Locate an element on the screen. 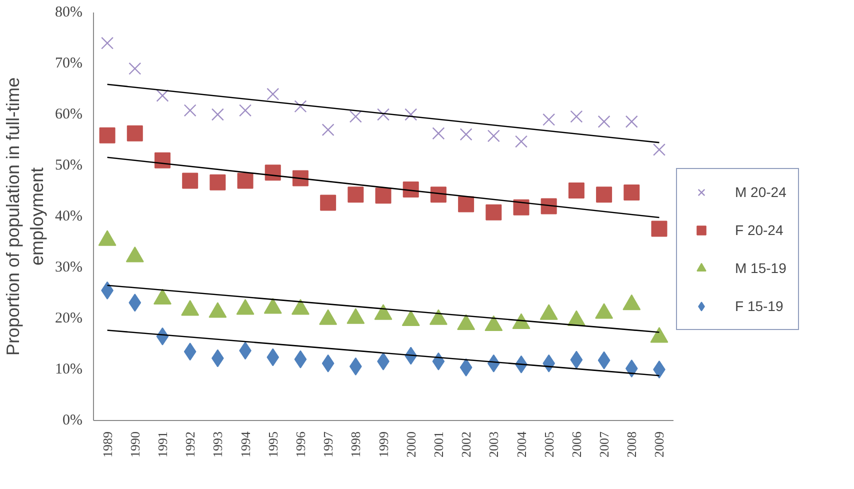 The width and height of the screenshot is (854, 489). x-tick-label: 1996 is located at coordinates (300, 444).